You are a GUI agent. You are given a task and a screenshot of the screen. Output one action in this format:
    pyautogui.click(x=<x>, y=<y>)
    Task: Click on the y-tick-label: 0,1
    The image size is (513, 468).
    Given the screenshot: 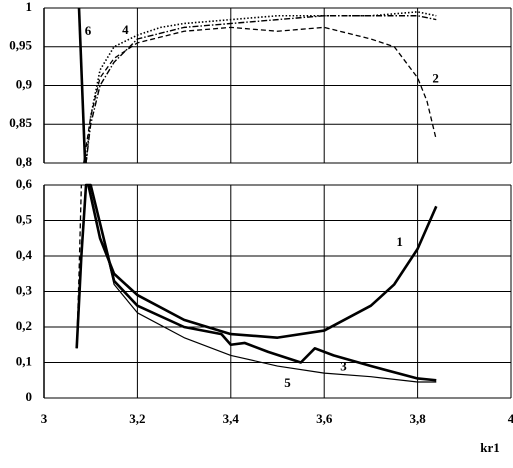 What is the action you would take?
    pyautogui.click(x=24, y=360)
    